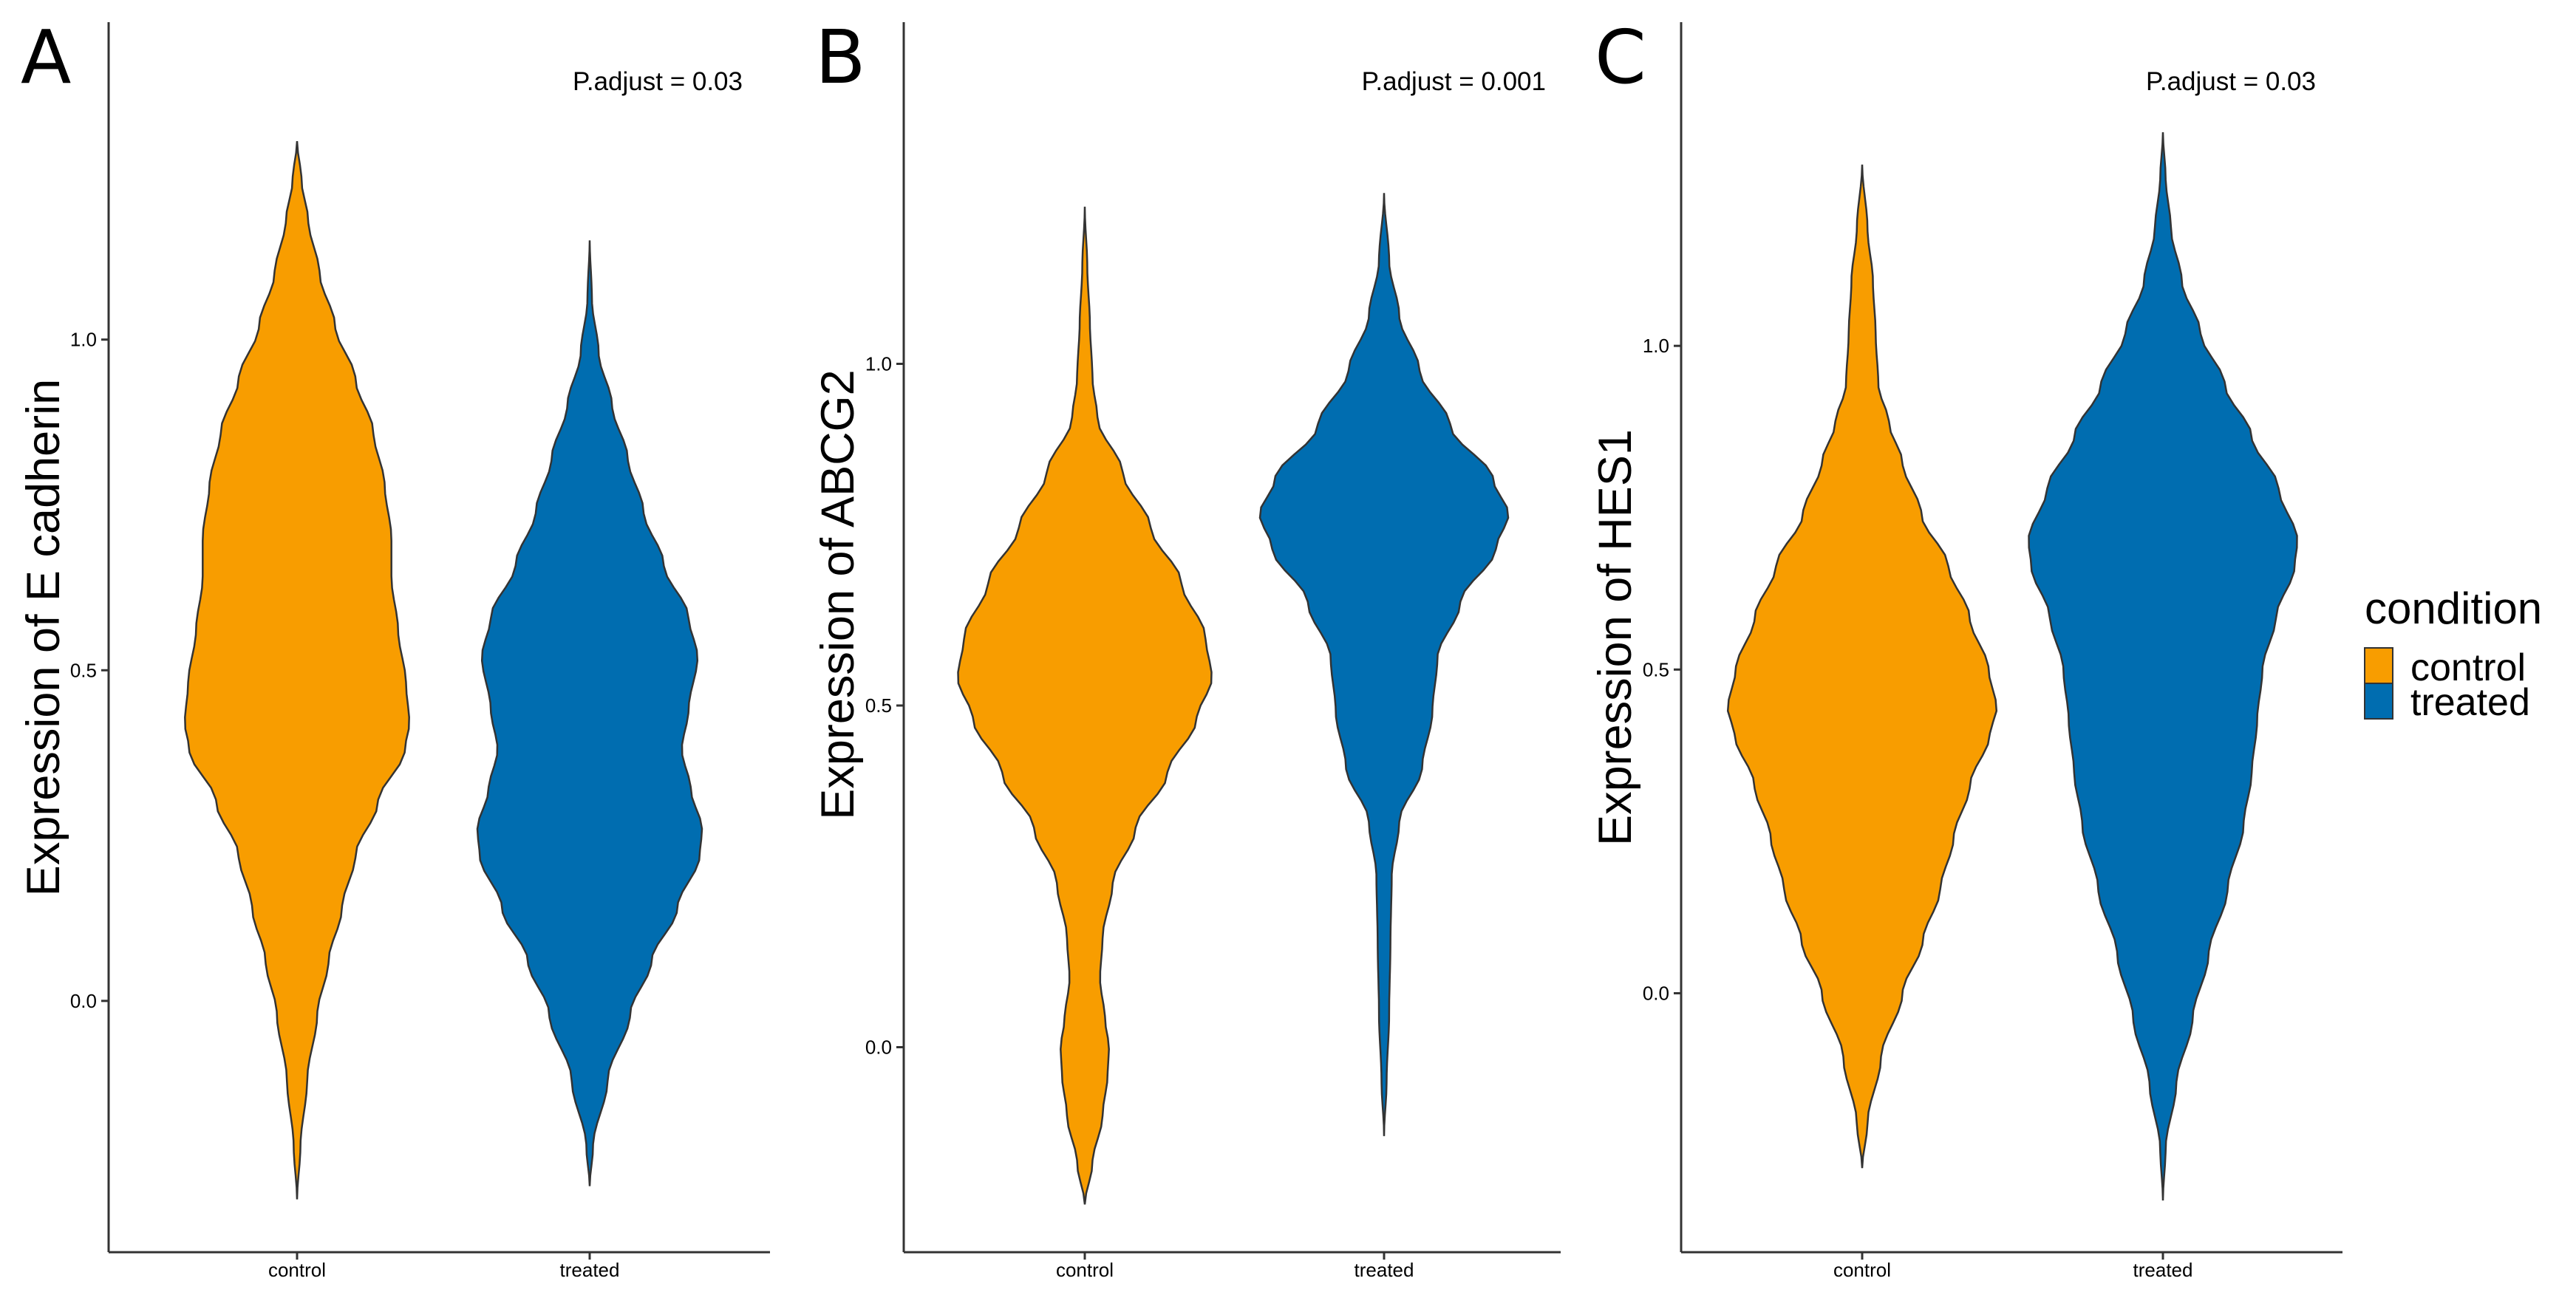 This screenshot has height=1298, width=2576. I want to click on violin-control-b, so click(1085, 706).